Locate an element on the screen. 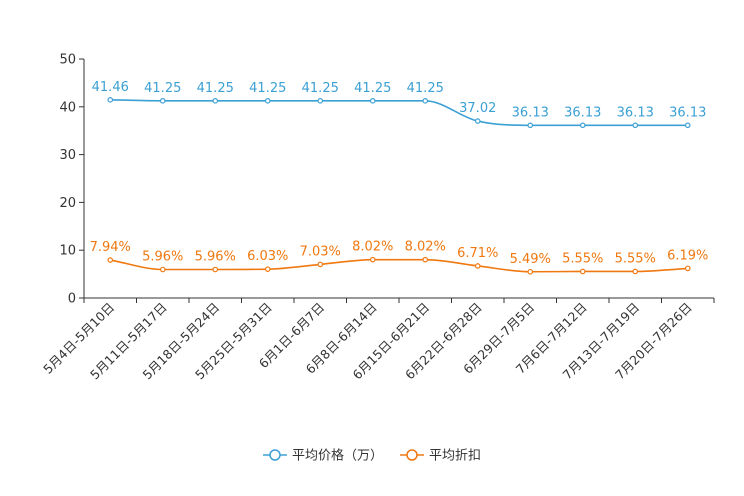  legend-label: 平均价格（万） is located at coordinates (337, 456).